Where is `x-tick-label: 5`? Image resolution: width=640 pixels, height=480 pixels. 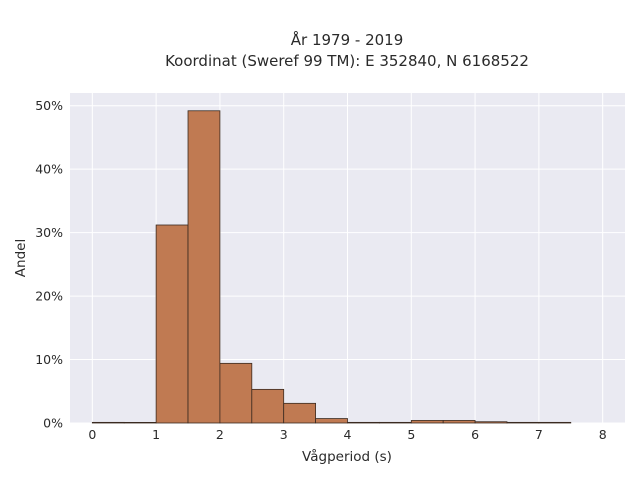 x-tick-label: 5 is located at coordinates (411, 434).